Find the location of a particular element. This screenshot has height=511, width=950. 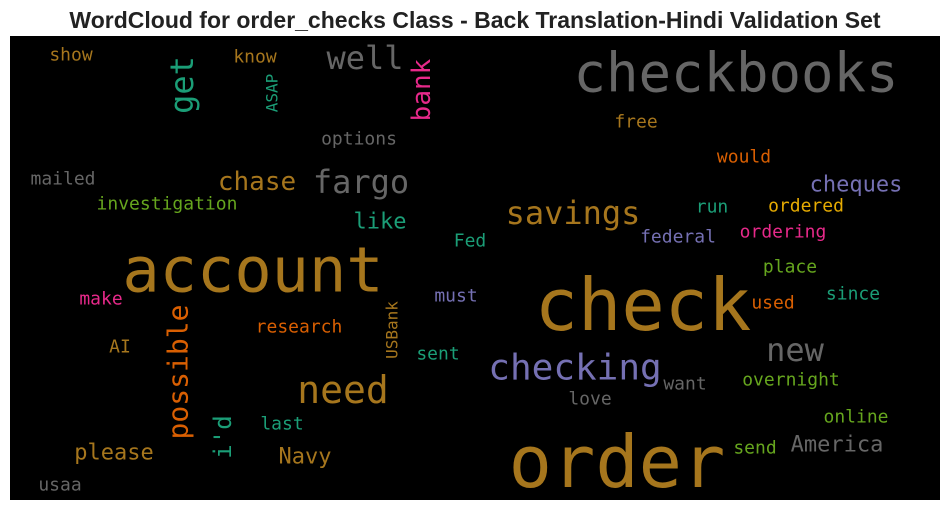

word: since is located at coordinates (853, 294).